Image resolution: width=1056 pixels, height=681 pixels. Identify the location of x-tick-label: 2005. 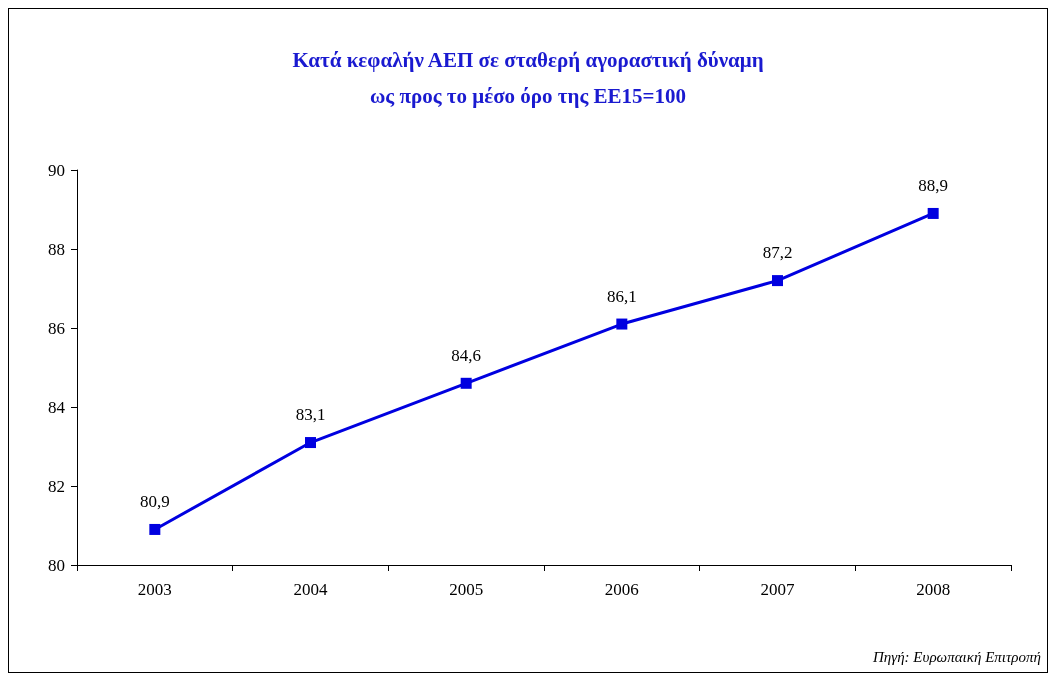
(466, 589).